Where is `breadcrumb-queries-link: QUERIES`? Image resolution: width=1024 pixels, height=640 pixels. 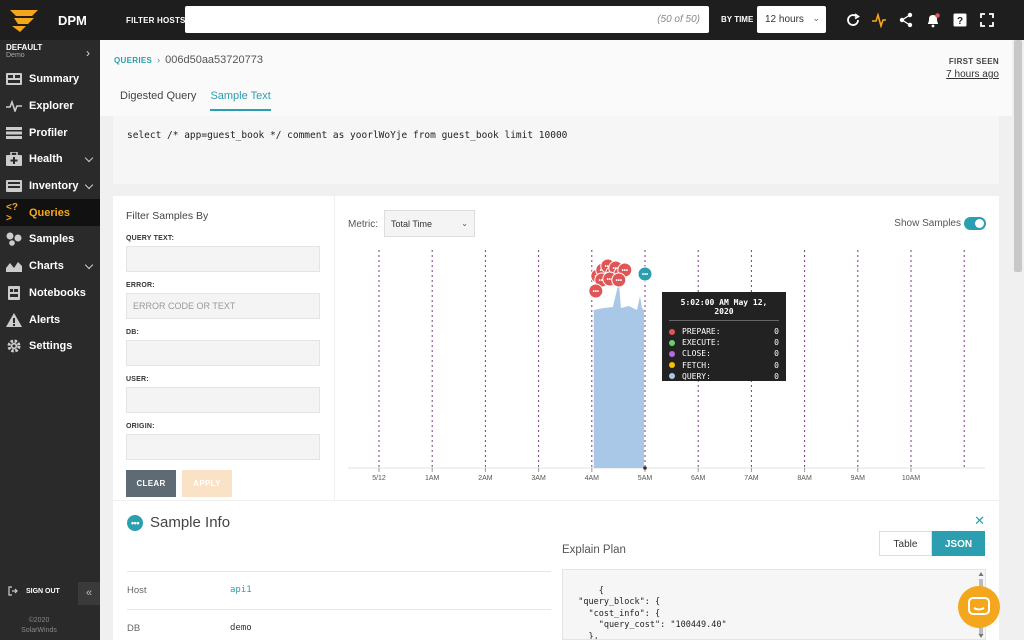 breadcrumb-queries-link: QUERIES is located at coordinates (133, 60).